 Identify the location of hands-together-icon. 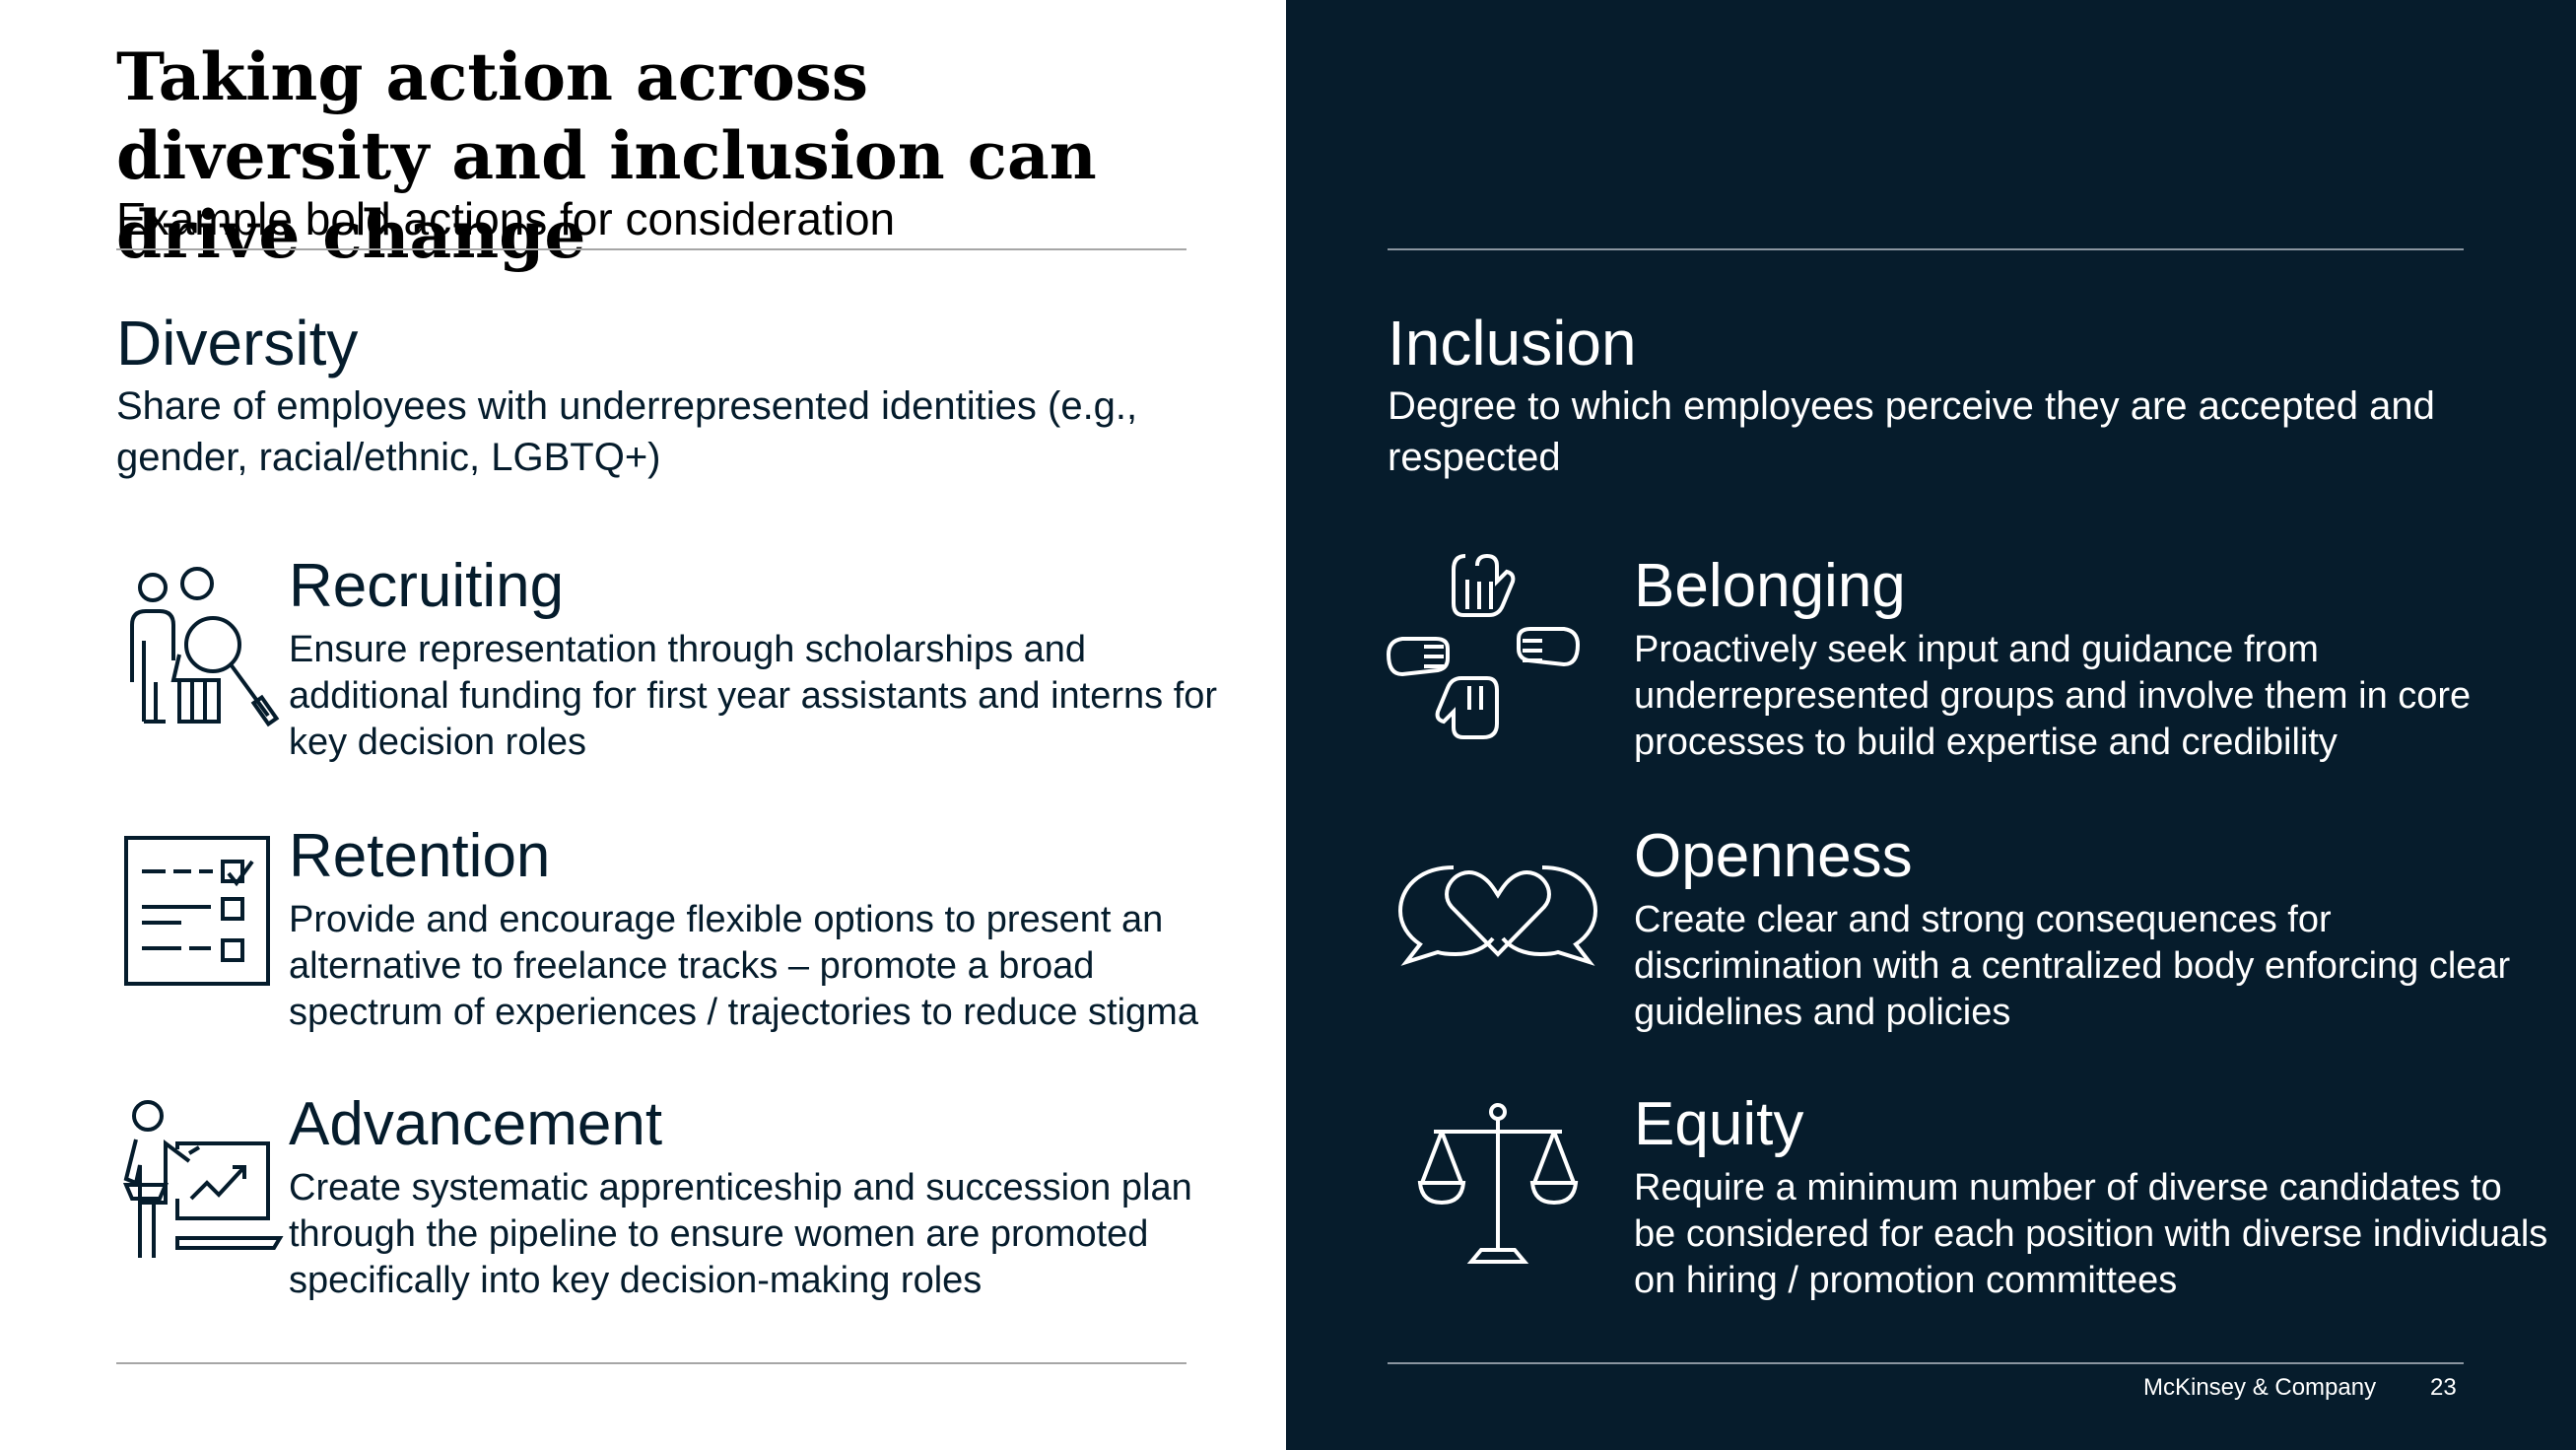
(1483, 649).